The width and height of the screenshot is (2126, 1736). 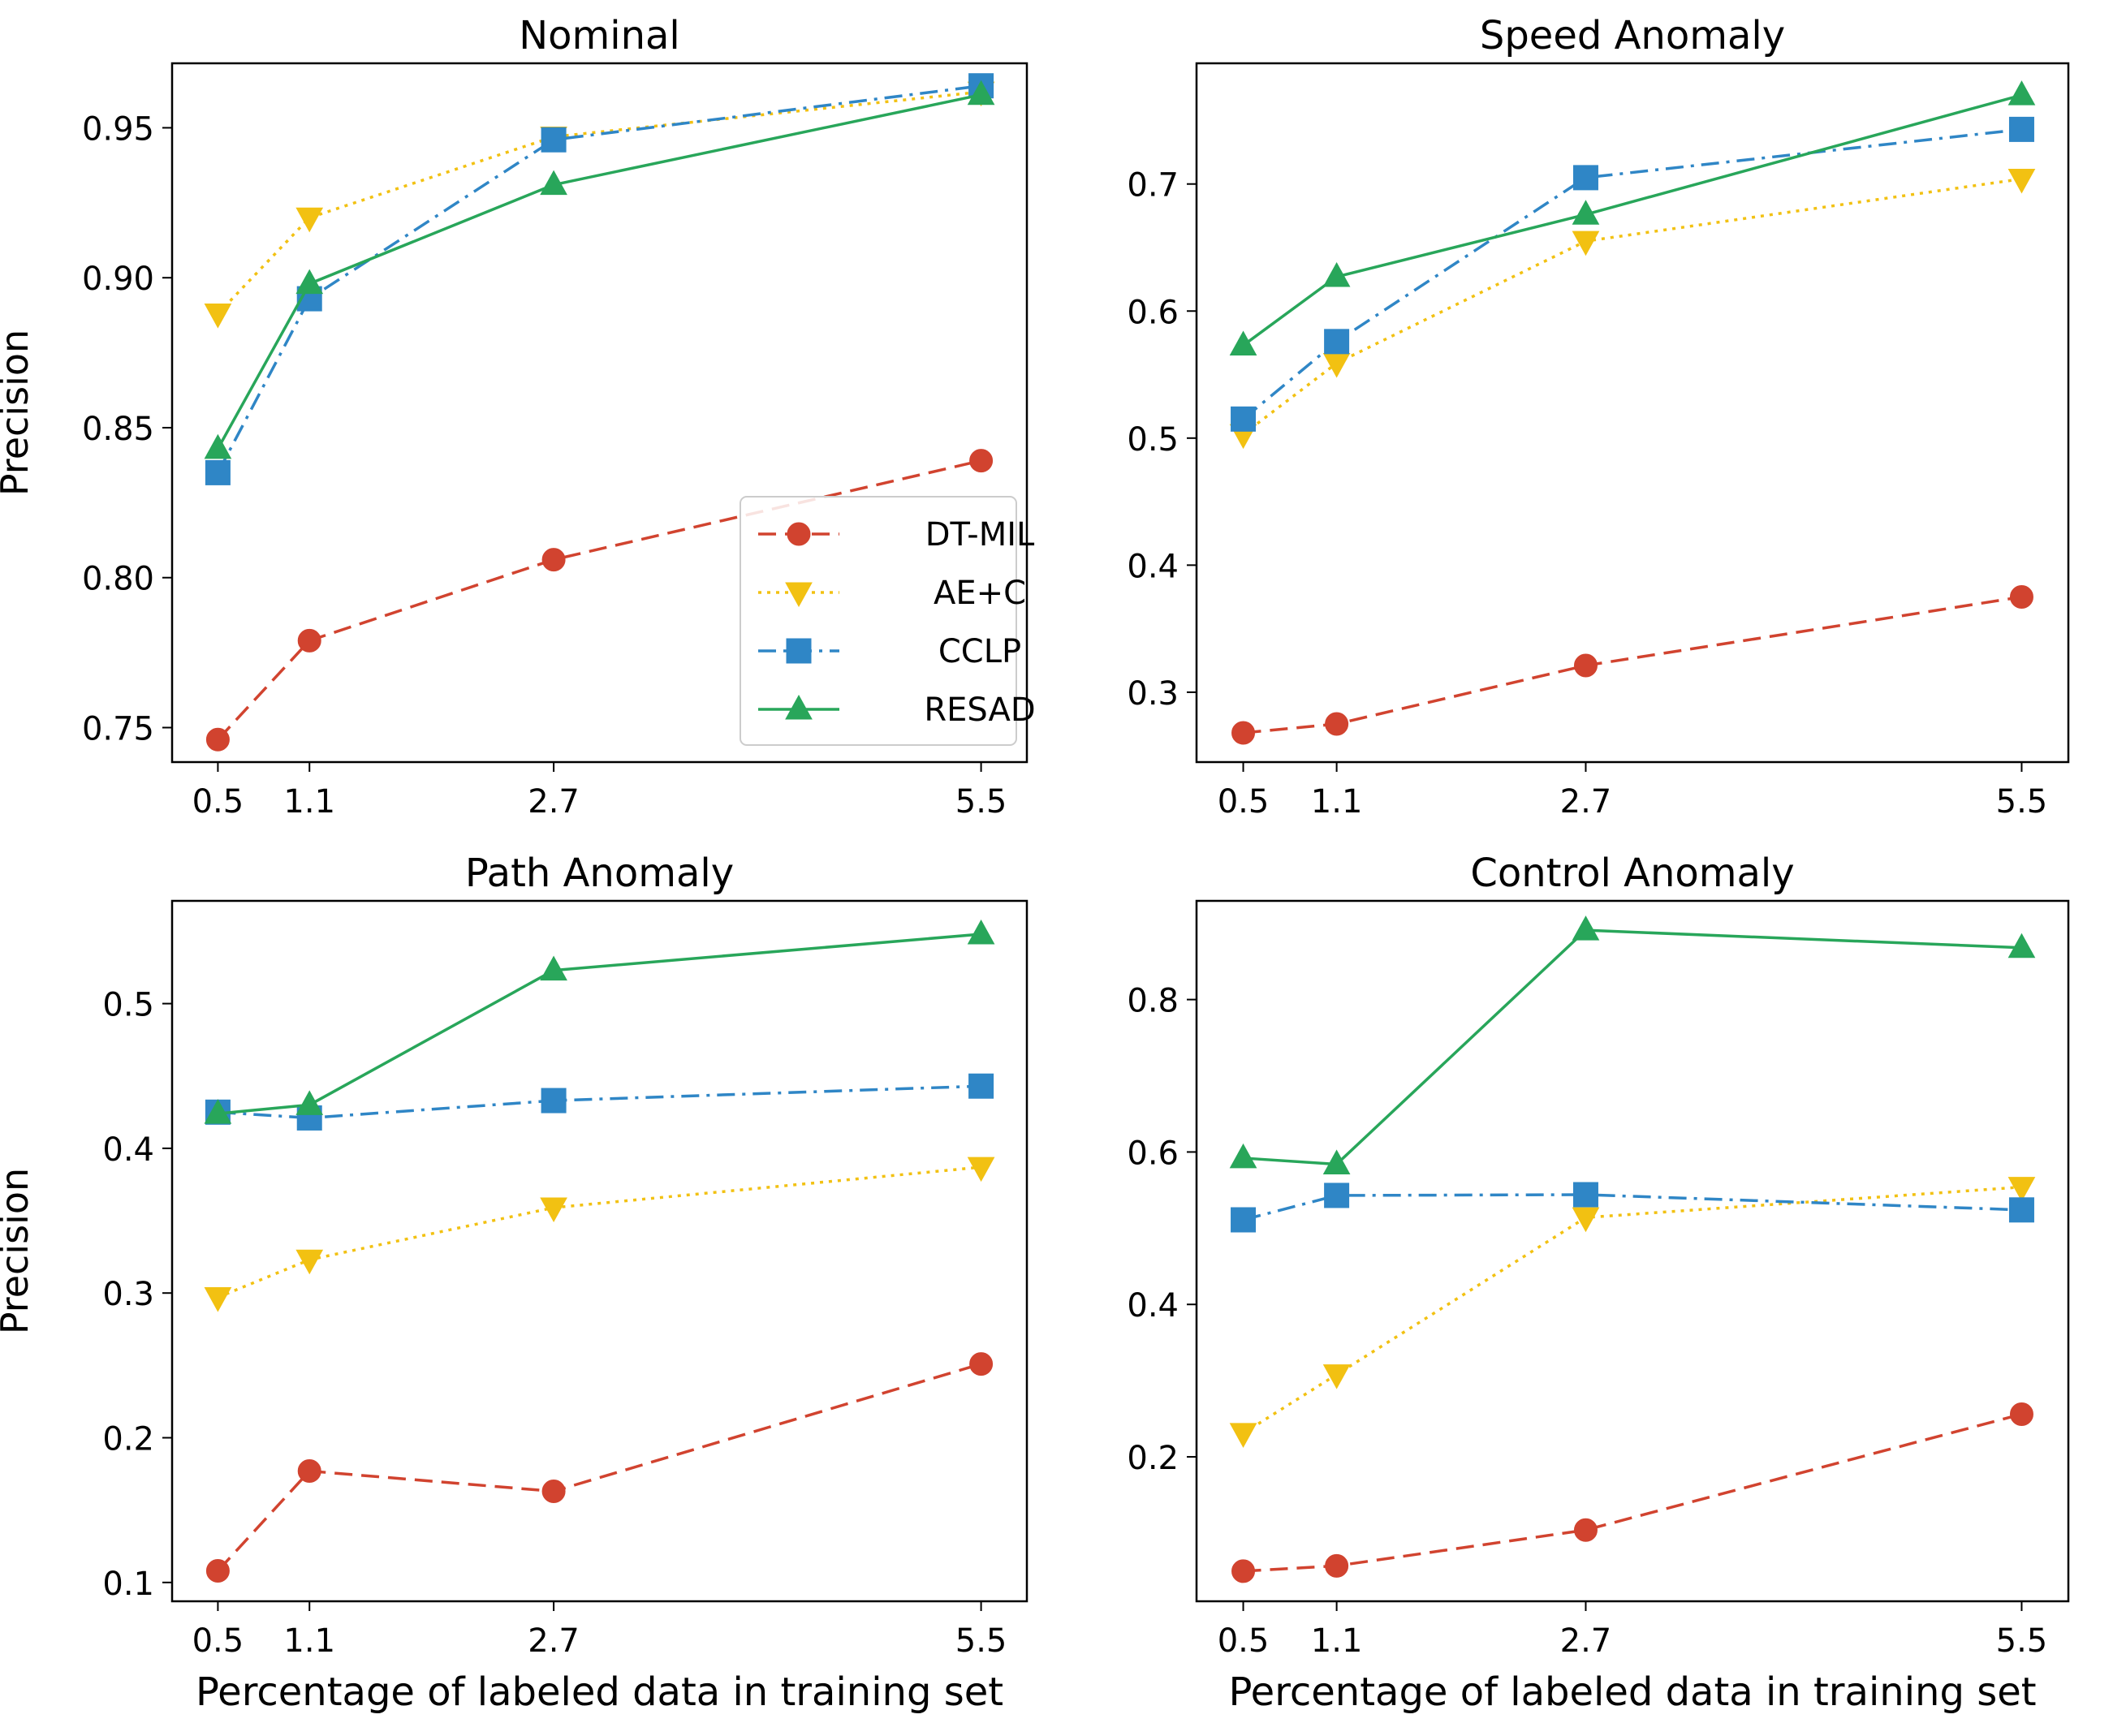 What do you see at coordinates (128, 1585) in the screenshot?
I see `y-tick-label: 0.1` at bounding box center [128, 1585].